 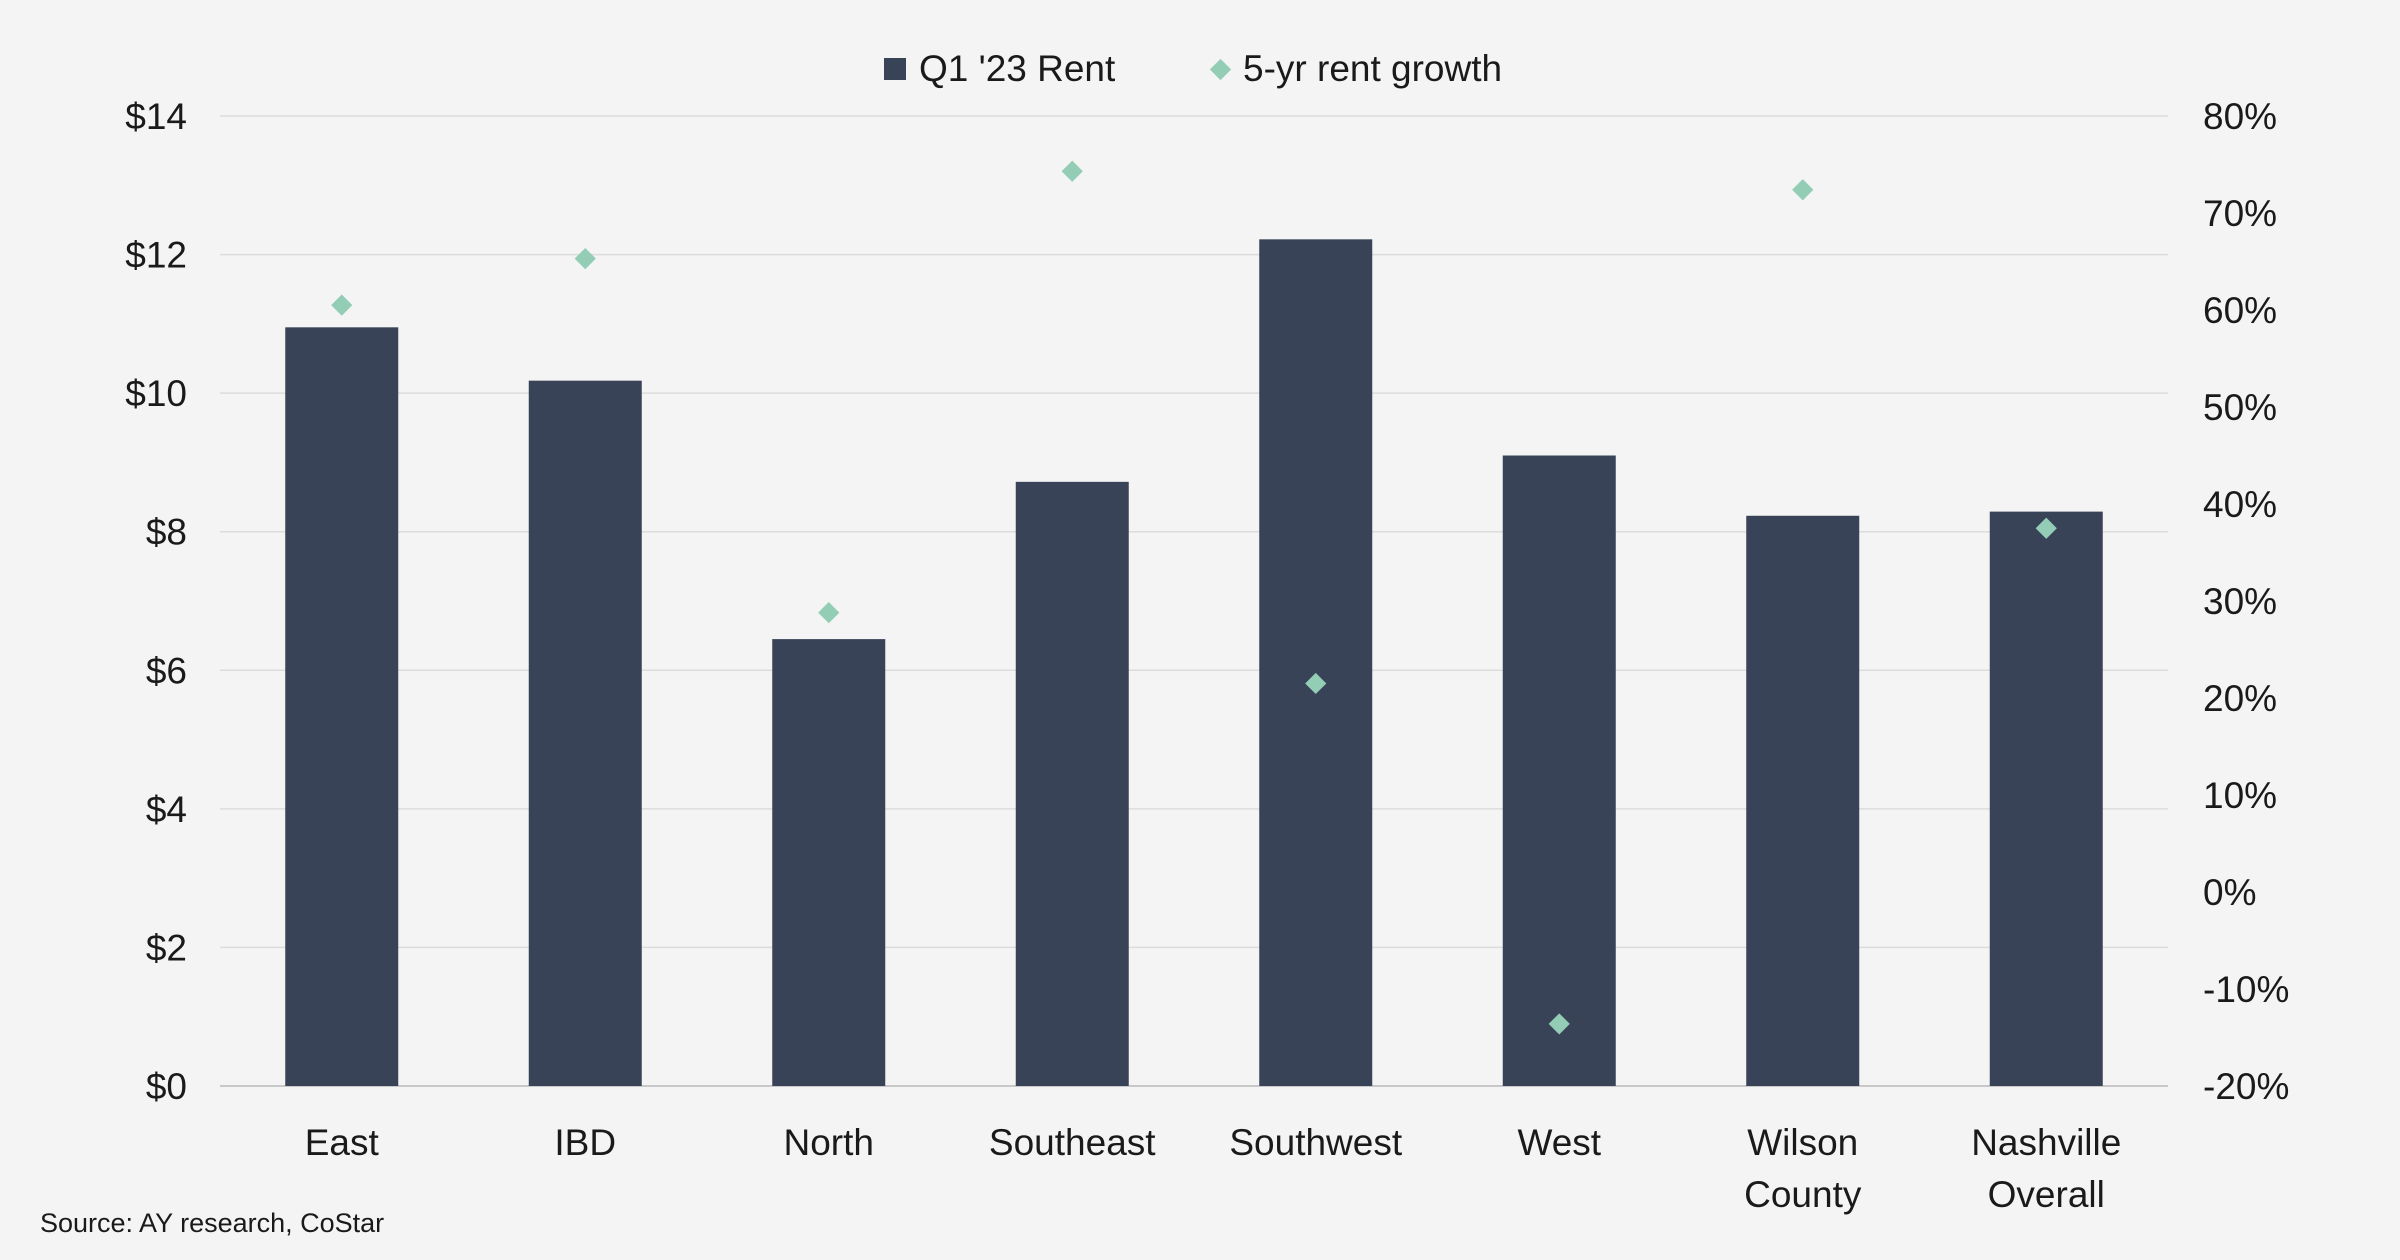 What do you see at coordinates (2240, 504) in the screenshot?
I see `right-tick-label: 40%` at bounding box center [2240, 504].